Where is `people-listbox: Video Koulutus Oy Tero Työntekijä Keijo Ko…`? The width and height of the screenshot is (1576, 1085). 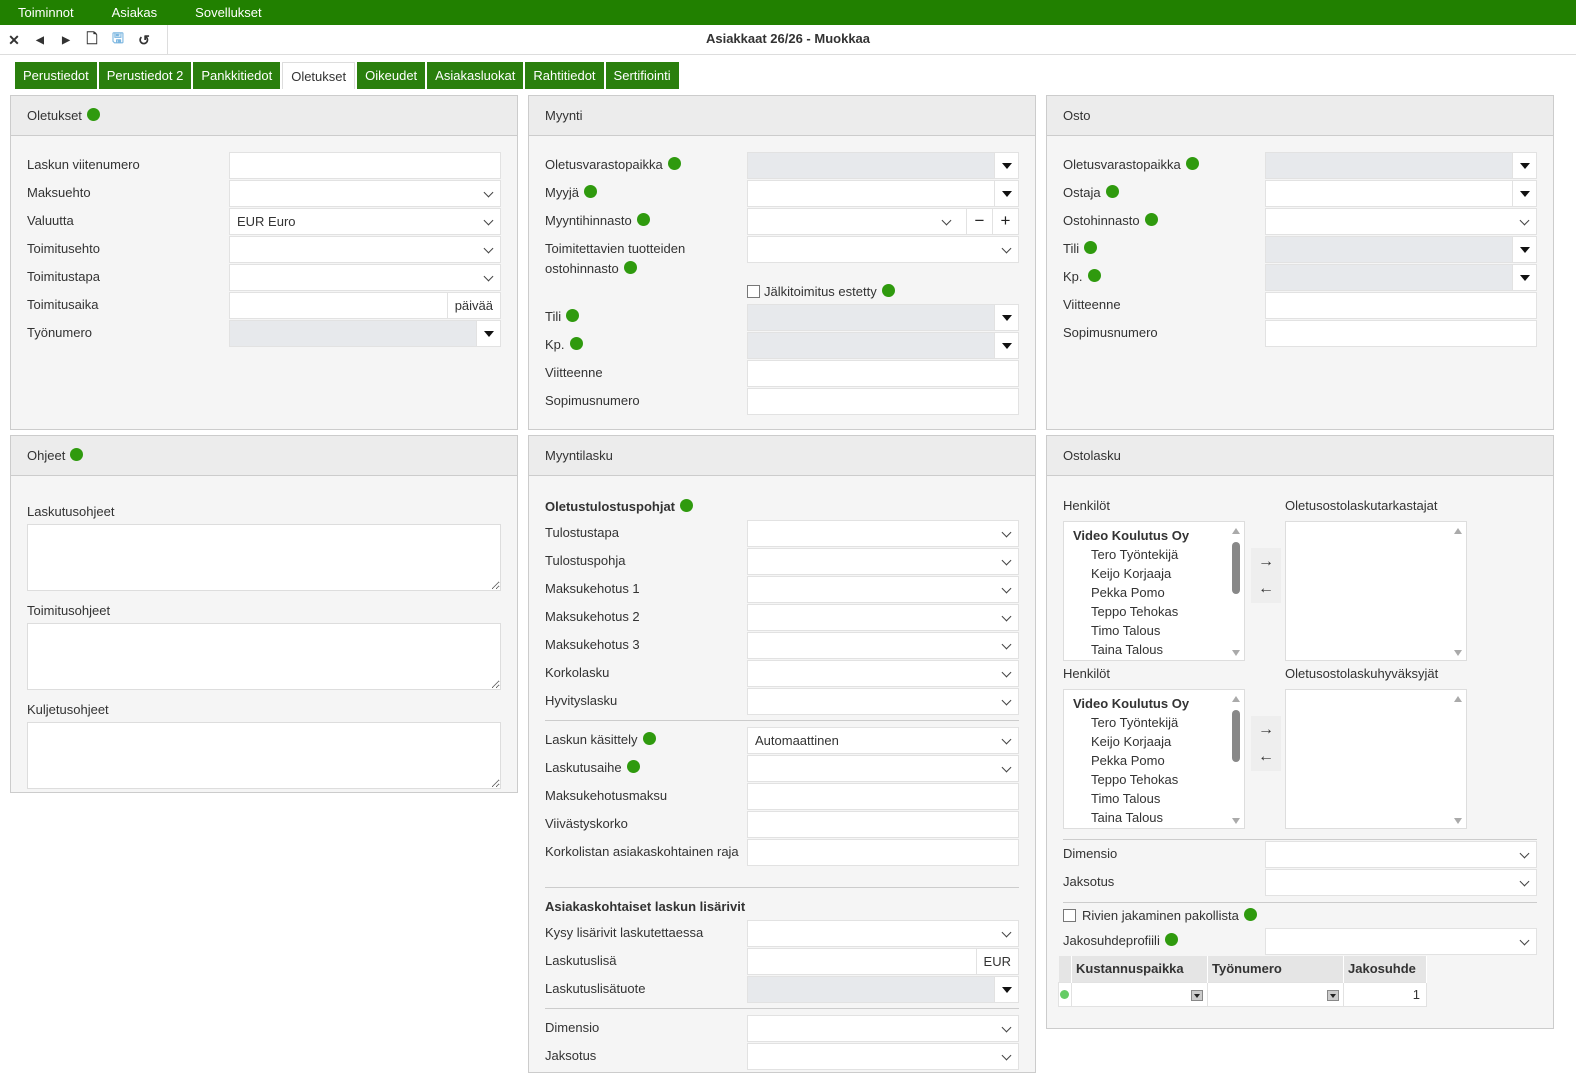 people-listbox: Video Koulutus Oy Tero Työntekijä Keijo Ko… is located at coordinates (1154, 591).